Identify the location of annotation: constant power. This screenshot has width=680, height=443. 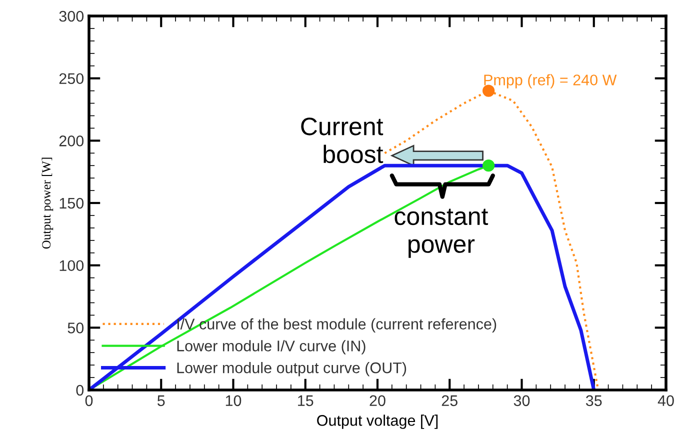
(441, 233).